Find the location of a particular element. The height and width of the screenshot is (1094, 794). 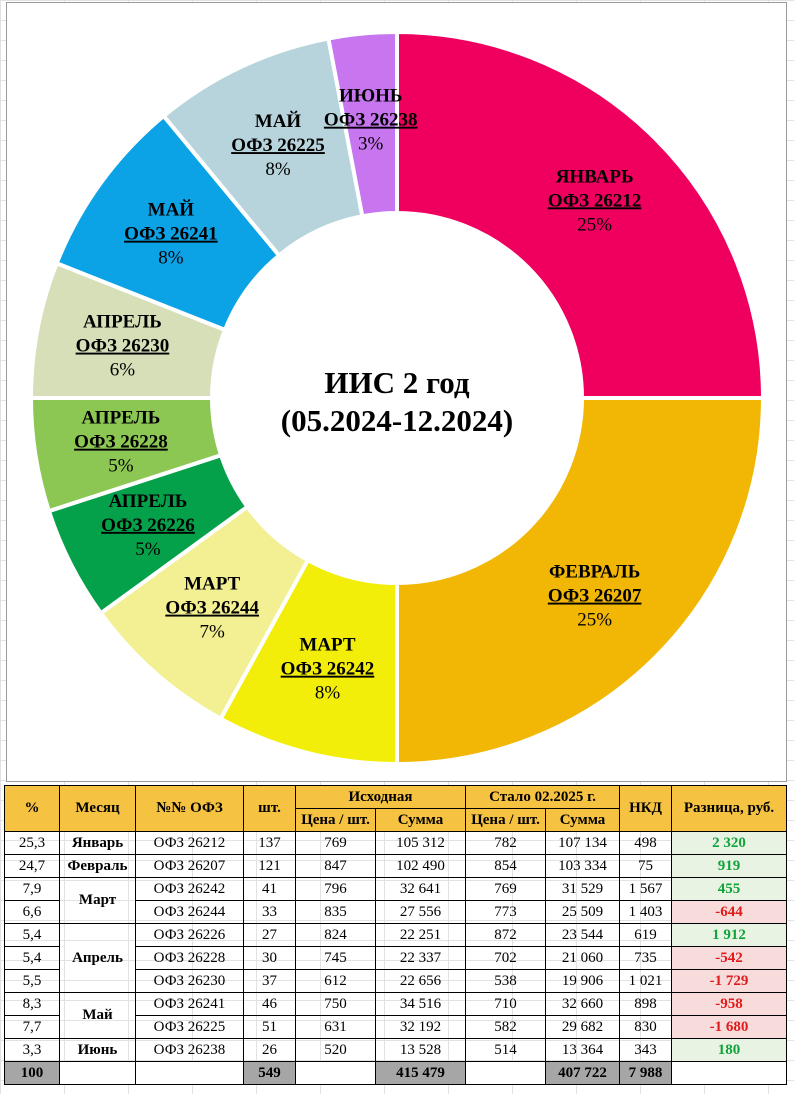

cell-diff: 919 is located at coordinates (729, 866).